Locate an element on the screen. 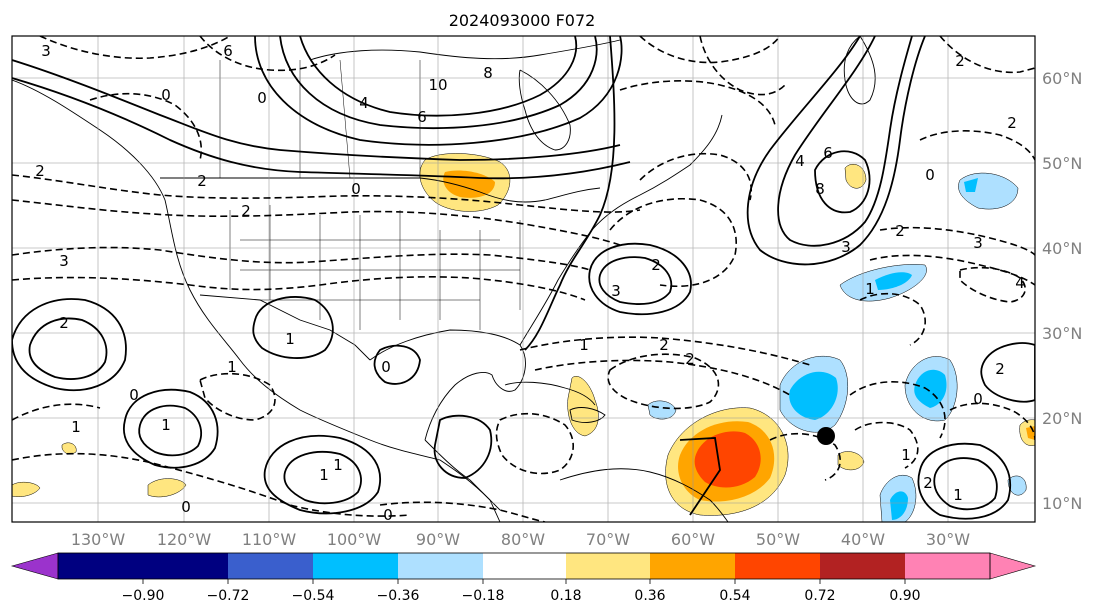 This screenshot has width=1105, height=615. contour-label: 8 is located at coordinates (820, 189).